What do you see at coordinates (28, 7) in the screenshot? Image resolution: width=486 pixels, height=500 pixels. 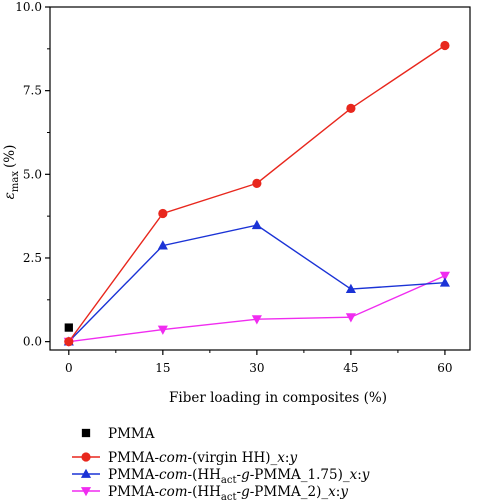 I see `y-tick-label: 10.0` at bounding box center [28, 7].